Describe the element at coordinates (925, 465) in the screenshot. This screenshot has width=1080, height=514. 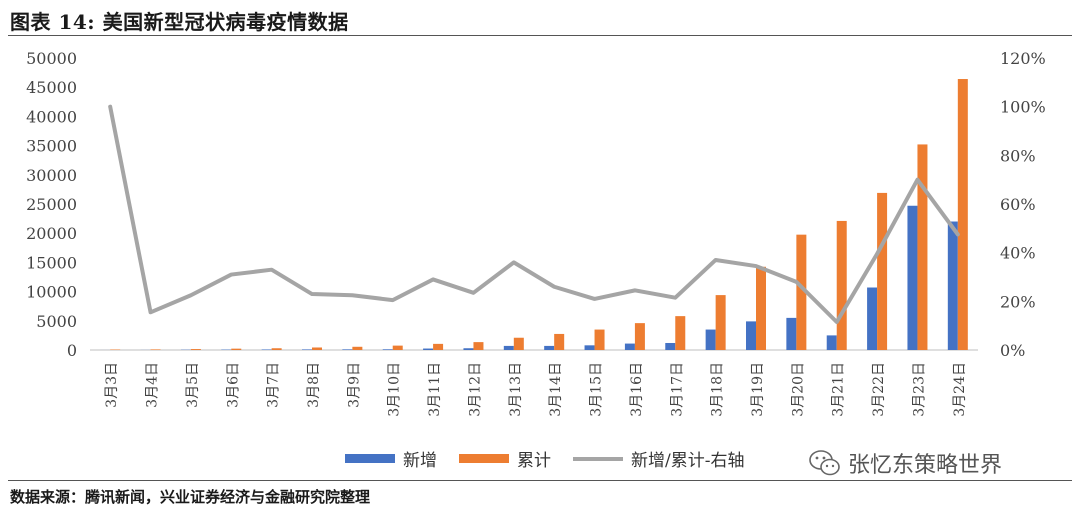
I see `watermark-text: 张忆东策略世界` at that location.